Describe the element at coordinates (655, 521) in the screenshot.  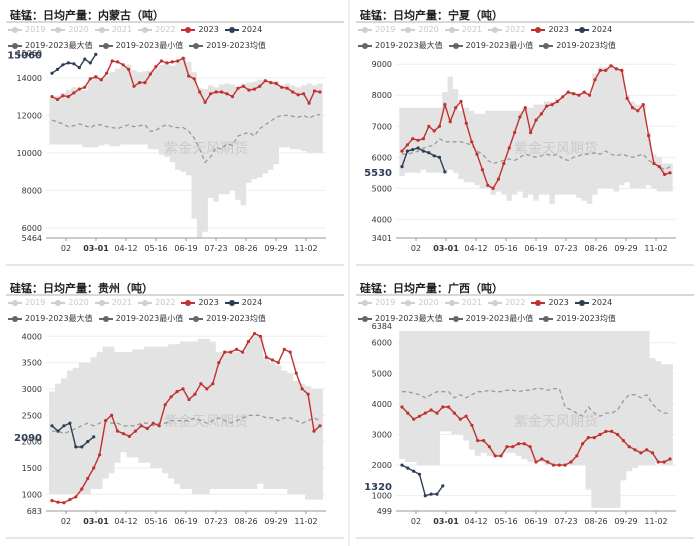
I see `x-tick-label: 11-02` at that location.